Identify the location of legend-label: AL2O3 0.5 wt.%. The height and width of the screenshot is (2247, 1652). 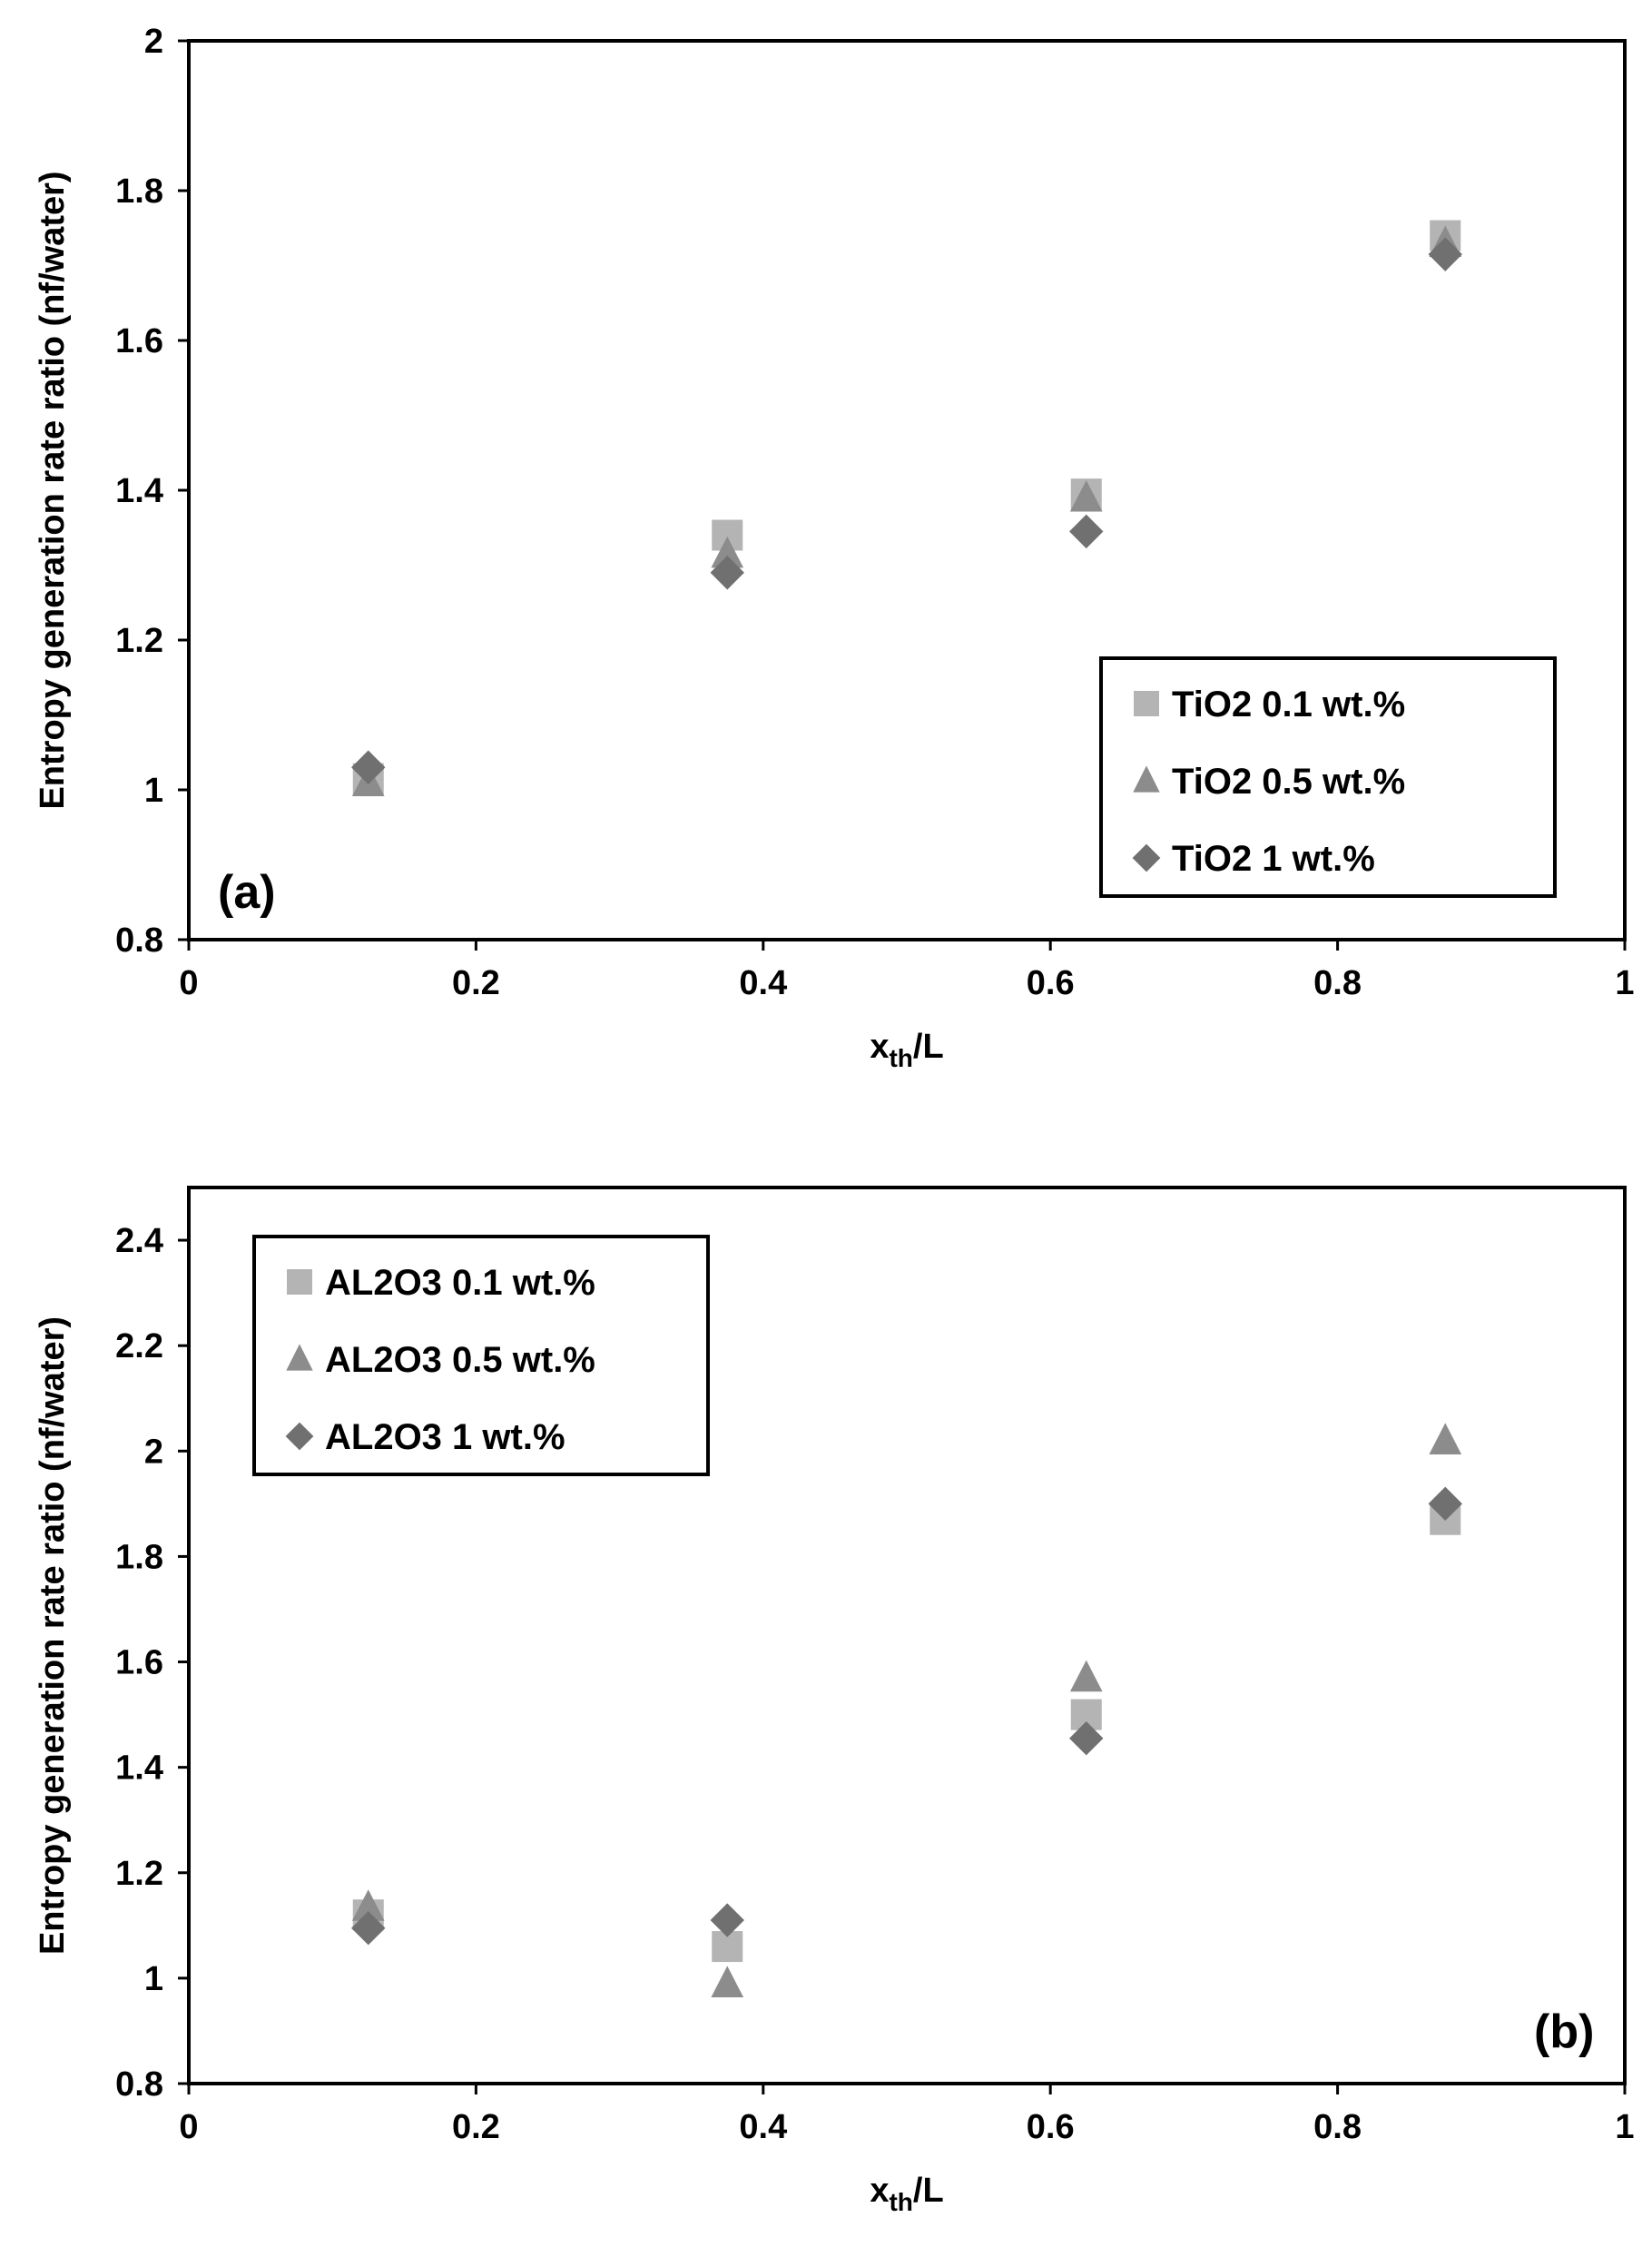
(460, 1360).